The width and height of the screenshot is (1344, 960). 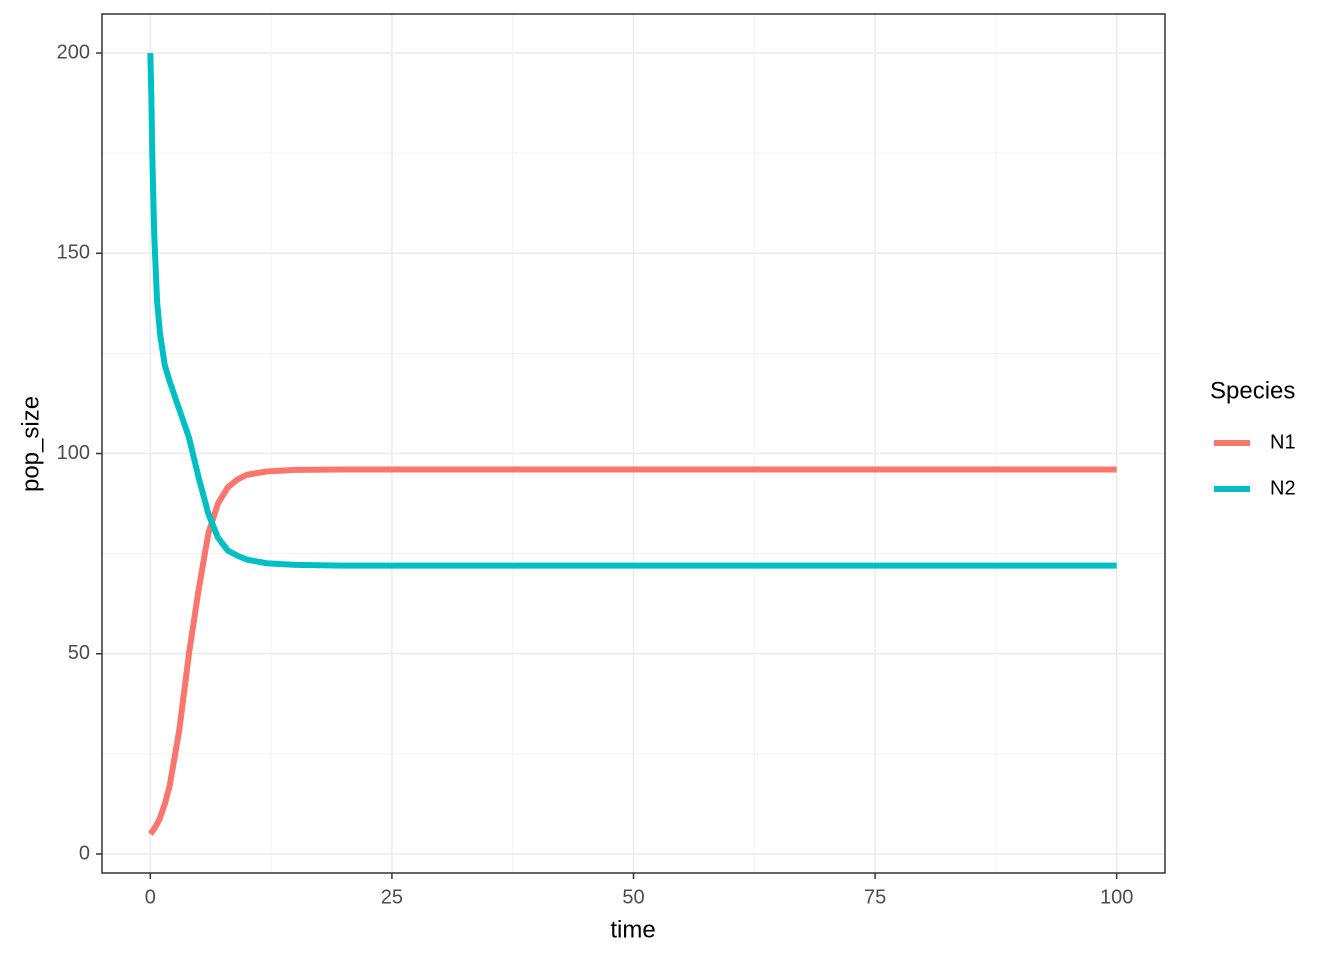 What do you see at coordinates (632, 929) in the screenshot?
I see `x-axis-title: time` at bounding box center [632, 929].